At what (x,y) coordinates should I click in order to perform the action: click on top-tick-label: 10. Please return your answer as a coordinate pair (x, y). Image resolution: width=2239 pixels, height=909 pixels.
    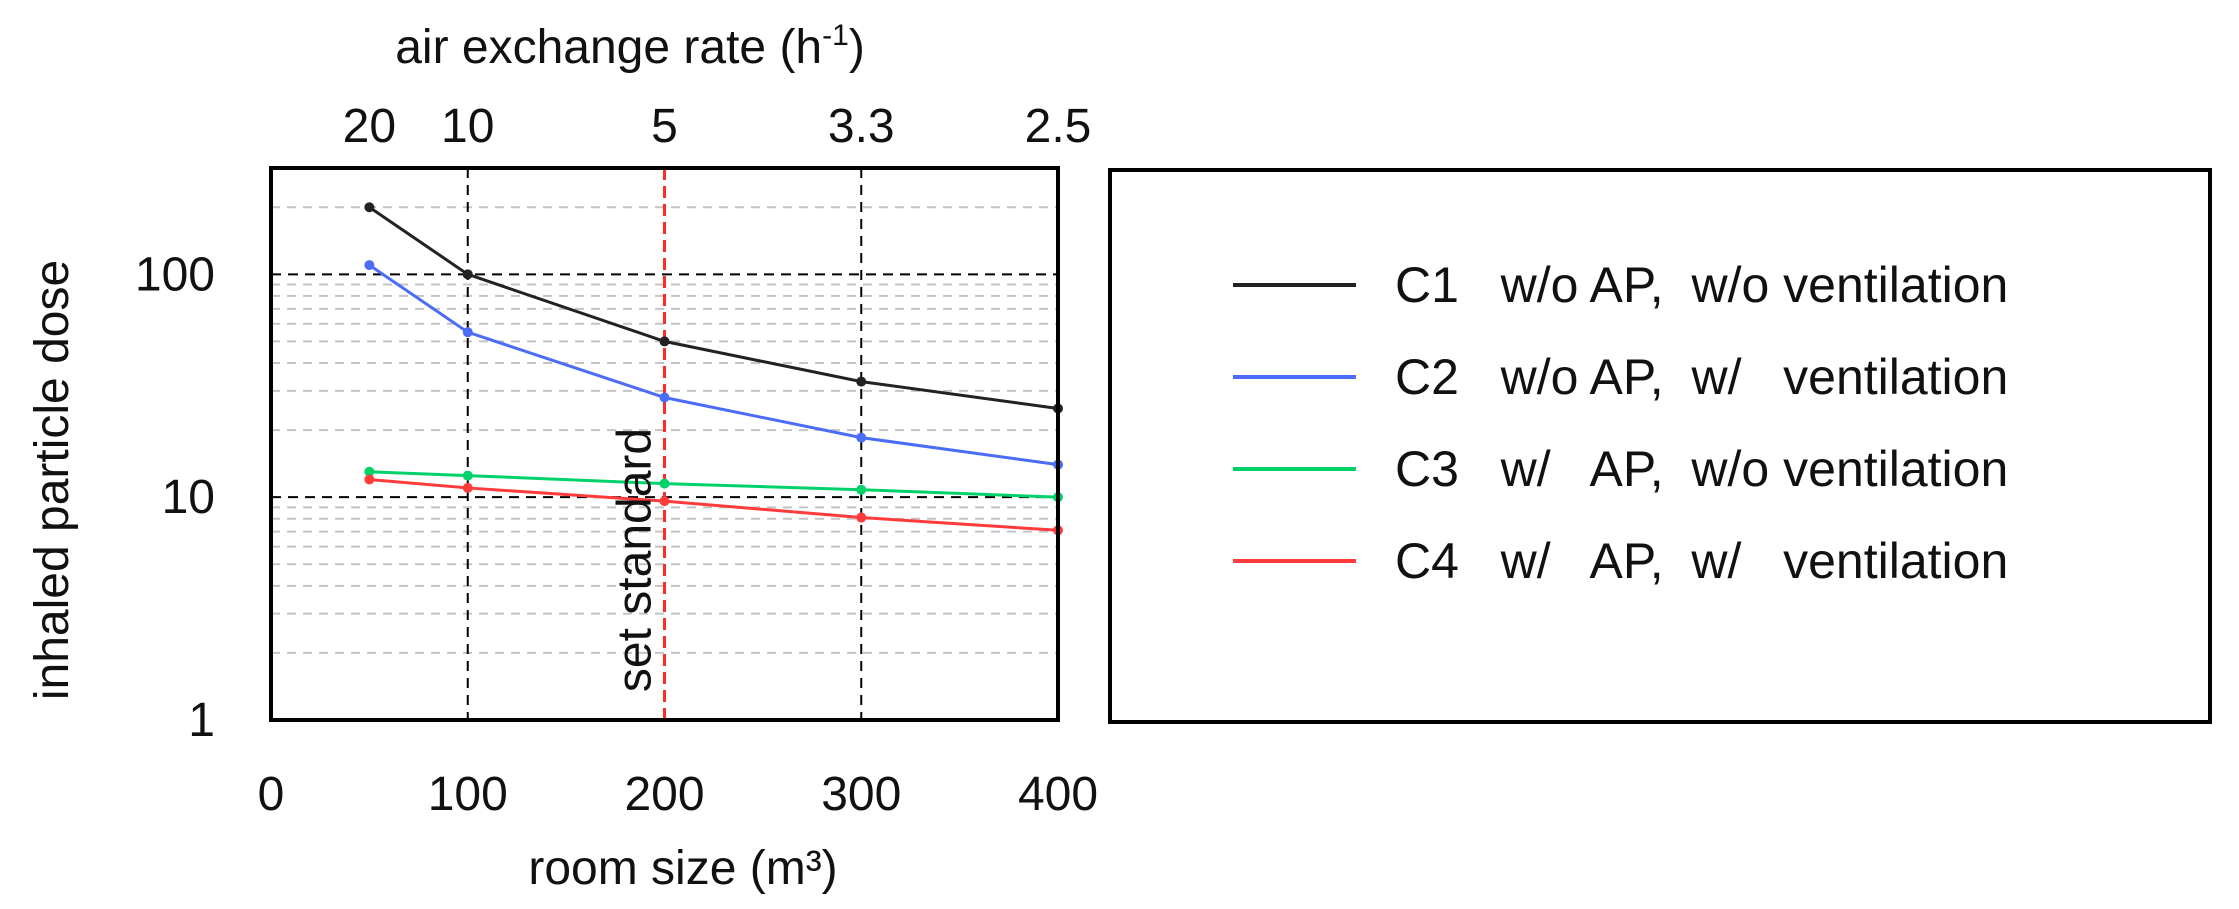
    Looking at the image, I should click on (467, 126).